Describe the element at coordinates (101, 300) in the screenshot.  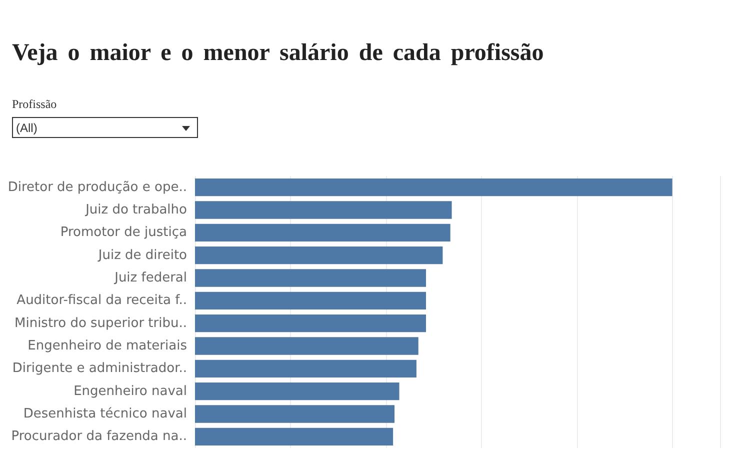
I see `y-tick-label: Auditor-fiscal da receita f..` at that location.